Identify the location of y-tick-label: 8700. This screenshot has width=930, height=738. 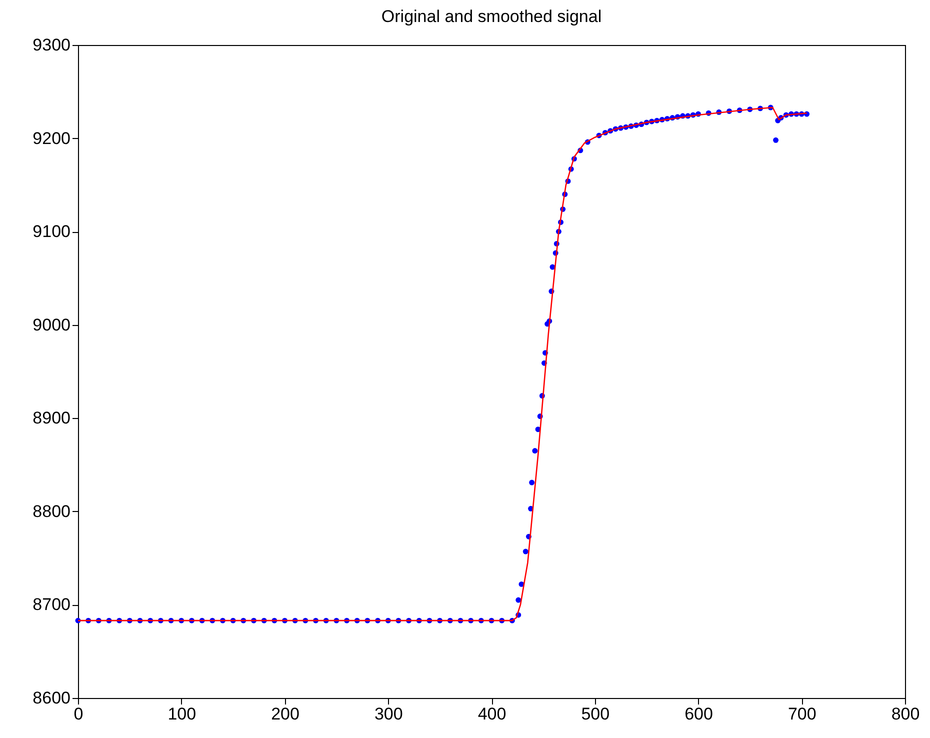
(51, 604).